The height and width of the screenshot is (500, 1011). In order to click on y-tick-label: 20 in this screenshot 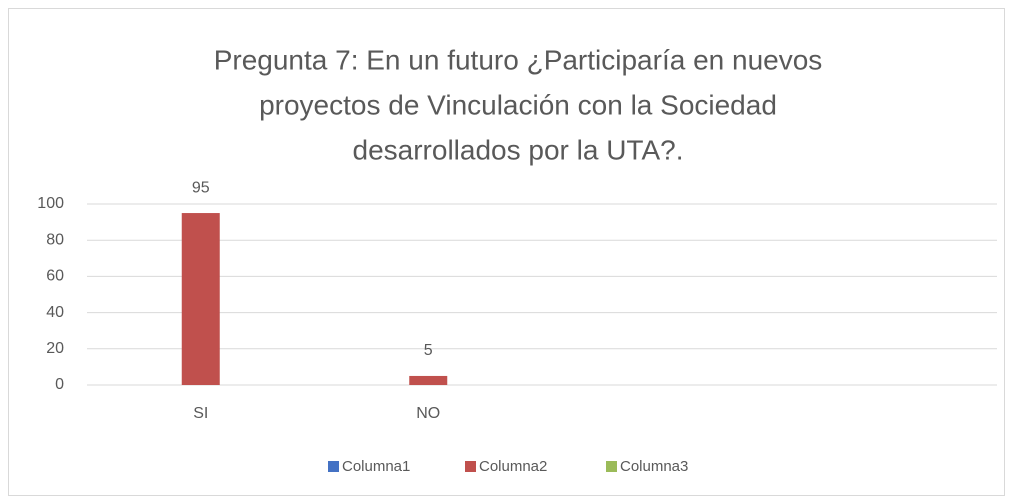, I will do `click(55, 348)`.